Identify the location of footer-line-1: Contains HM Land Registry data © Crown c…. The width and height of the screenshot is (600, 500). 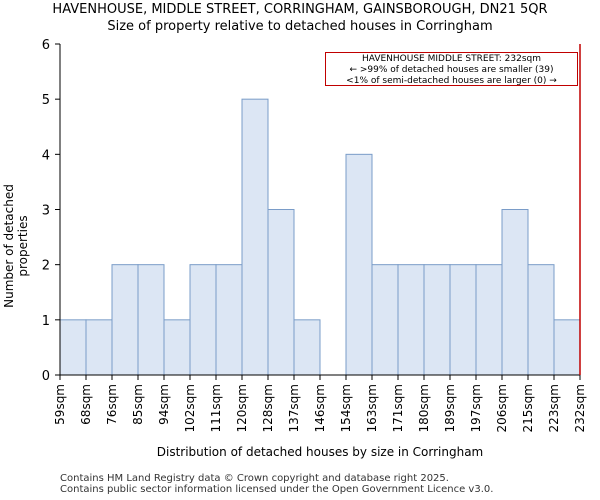
(254, 478).